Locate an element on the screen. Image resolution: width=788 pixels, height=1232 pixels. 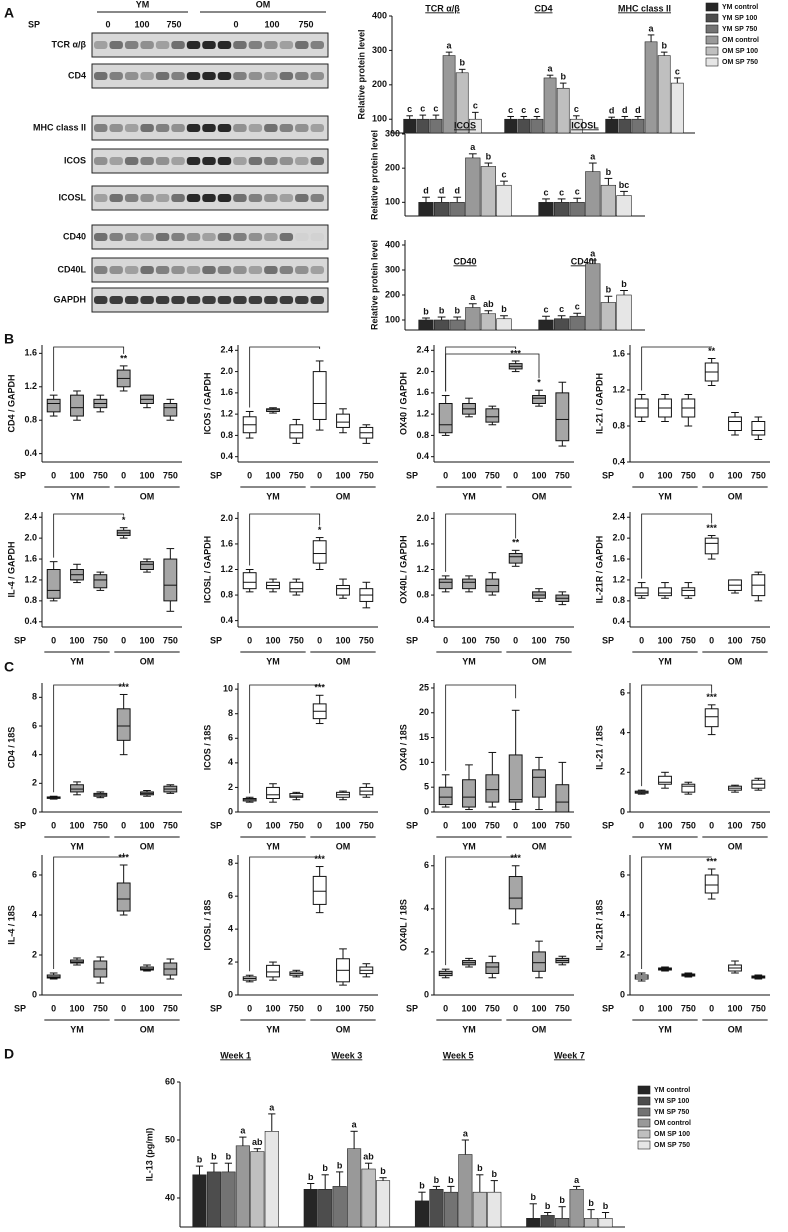
letter-label: d is located at coordinates (426, 191).